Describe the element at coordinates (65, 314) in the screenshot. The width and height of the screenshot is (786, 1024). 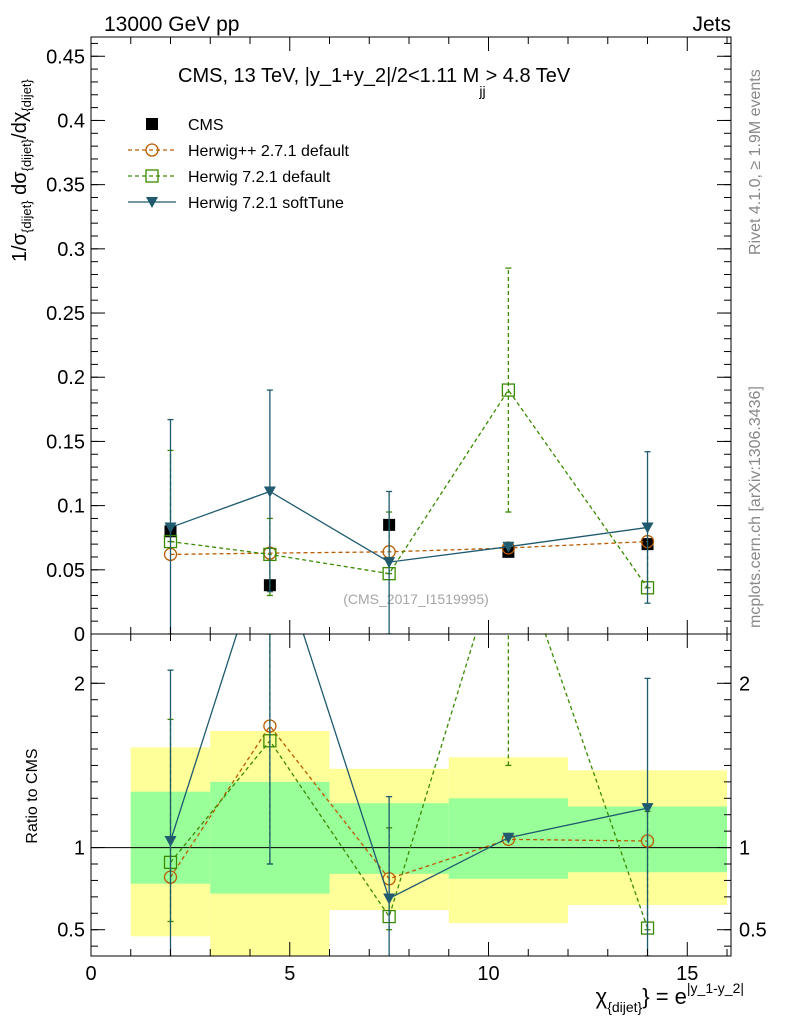
I see `ytick-label-main-5: 0.25` at that location.